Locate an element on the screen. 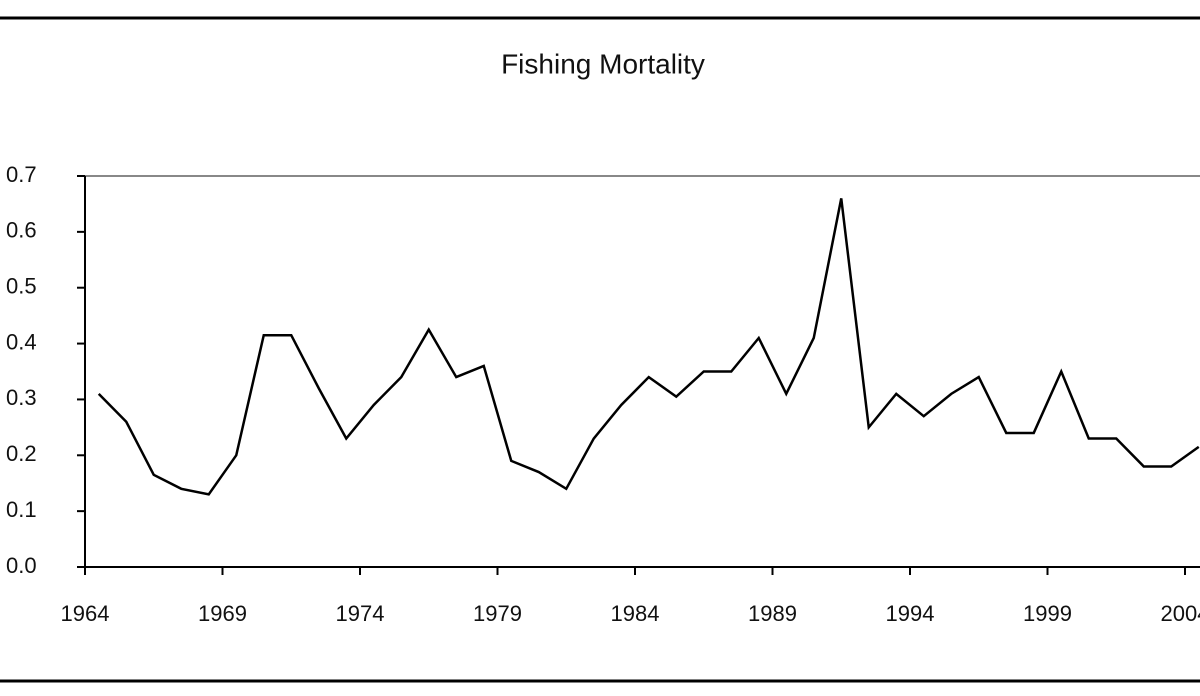 This screenshot has height=696, width=1200. x-tick-label: 1969 is located at coordinates (222, 613).